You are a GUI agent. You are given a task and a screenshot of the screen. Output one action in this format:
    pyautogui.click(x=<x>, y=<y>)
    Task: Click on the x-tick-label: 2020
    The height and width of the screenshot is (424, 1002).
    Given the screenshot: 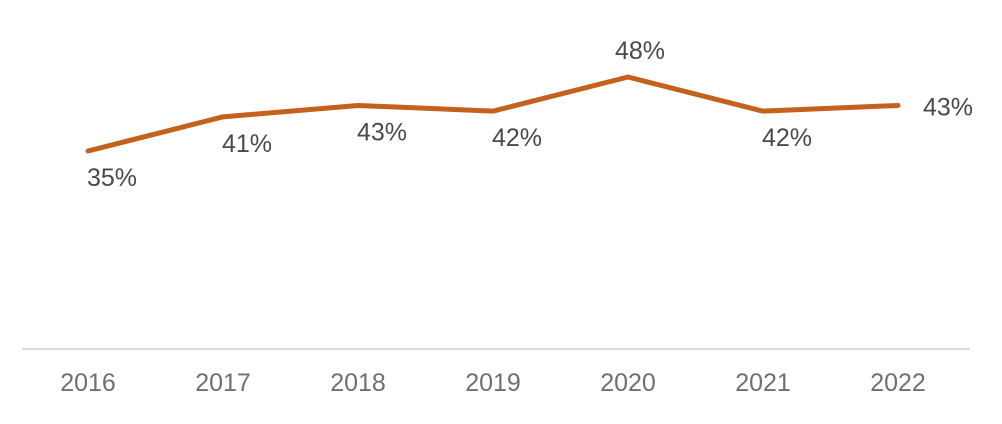 What is the action you would take?
    pyautogui.click(x=628, y=383)
    